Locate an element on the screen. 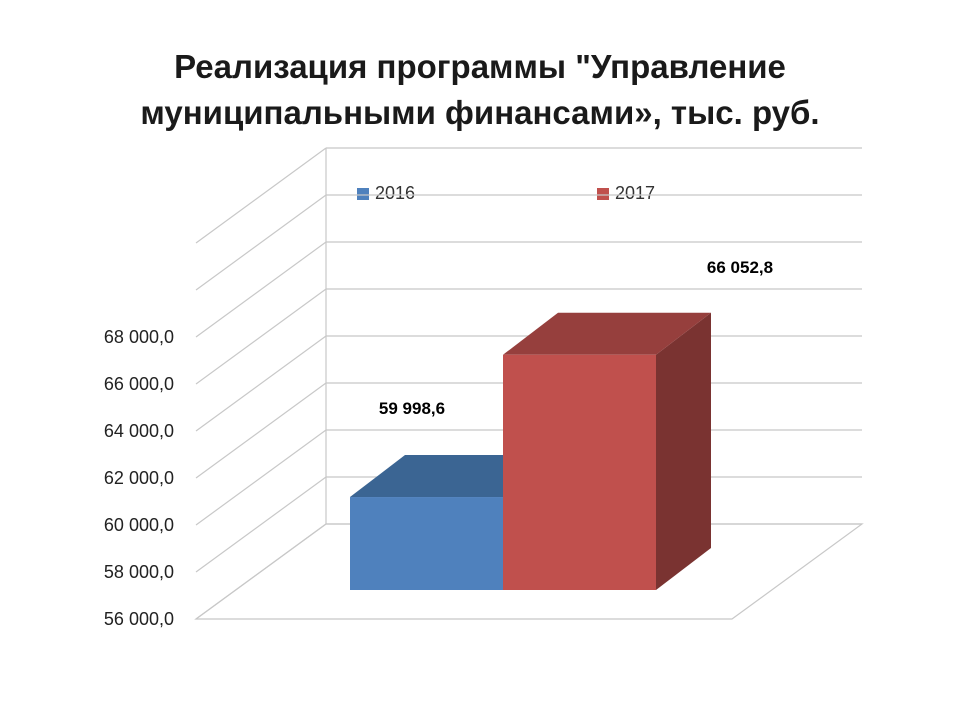  bar-2017 is located at coordinates (607, 451).